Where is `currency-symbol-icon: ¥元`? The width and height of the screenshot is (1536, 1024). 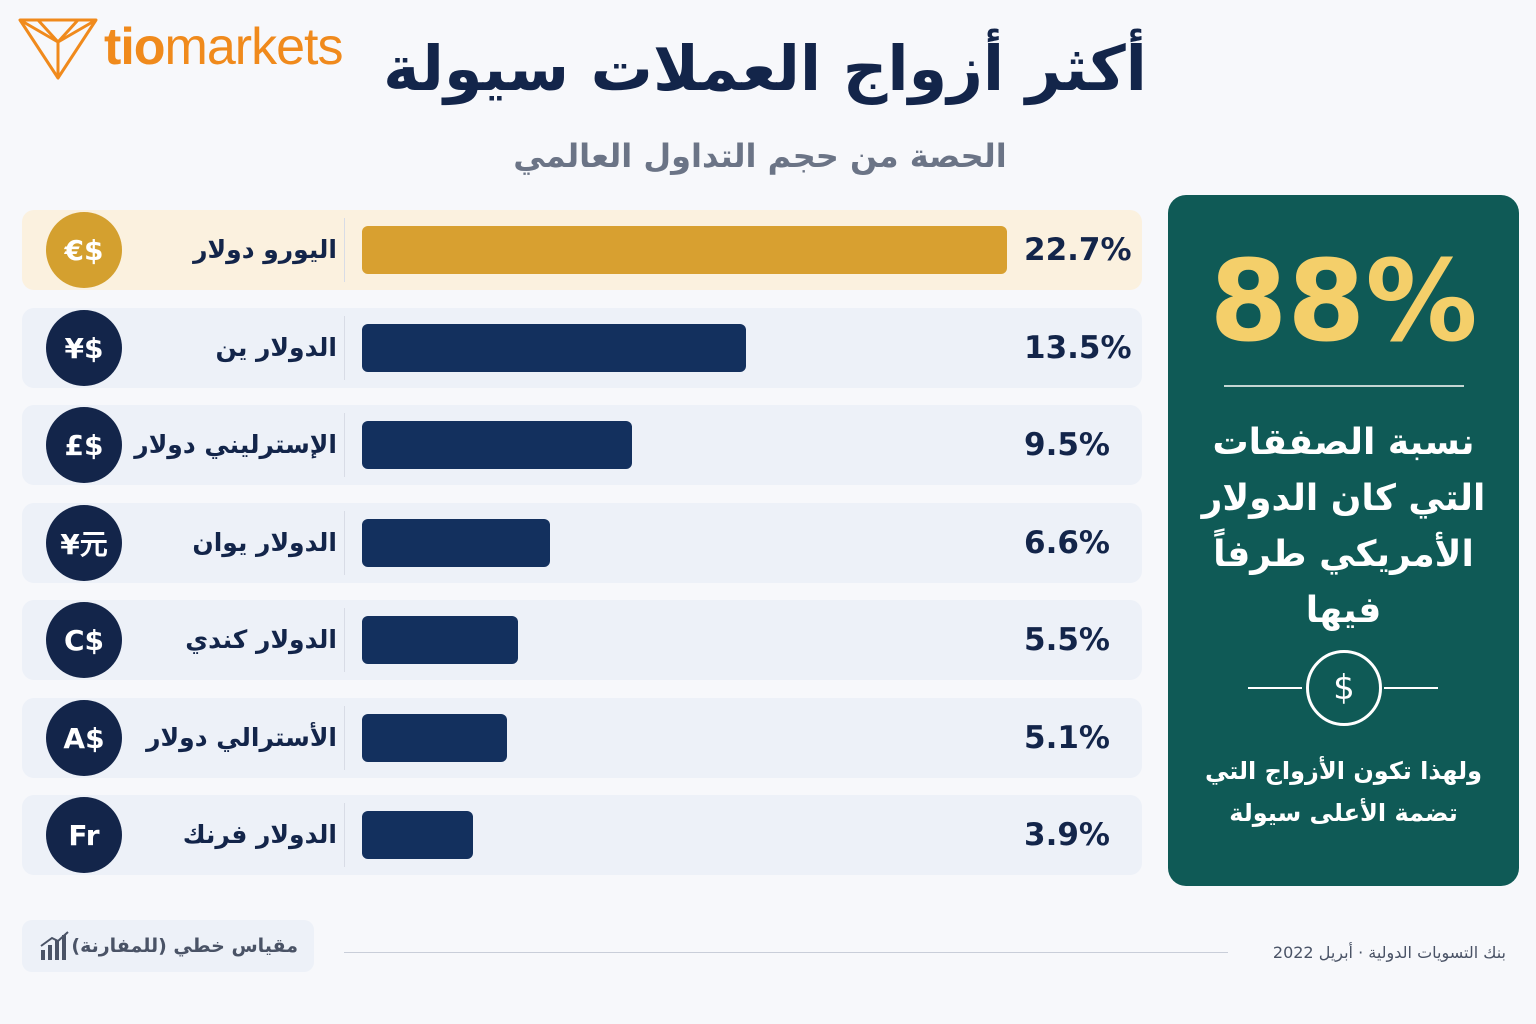
currency-symbol-icon: ¥元 is located at coordinates (84, 543).